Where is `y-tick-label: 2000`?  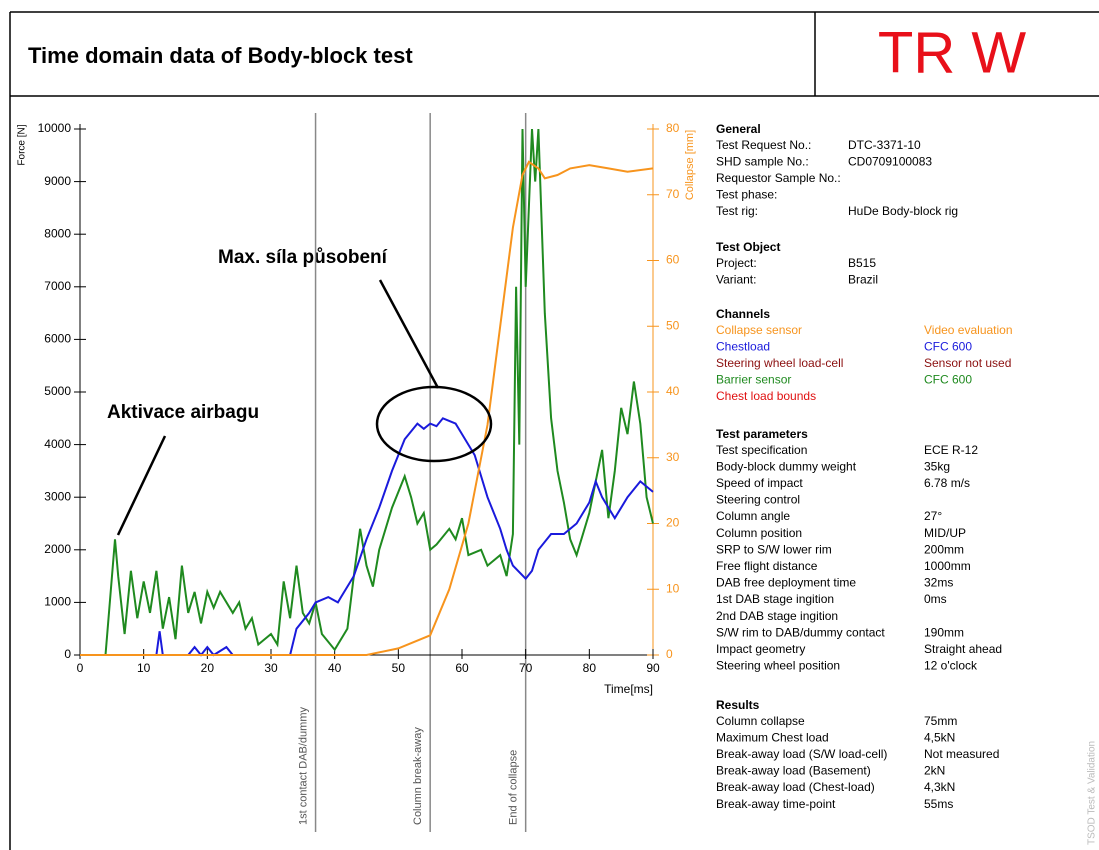 y-tick-label: 2000 is located at coordinates (57, 549).